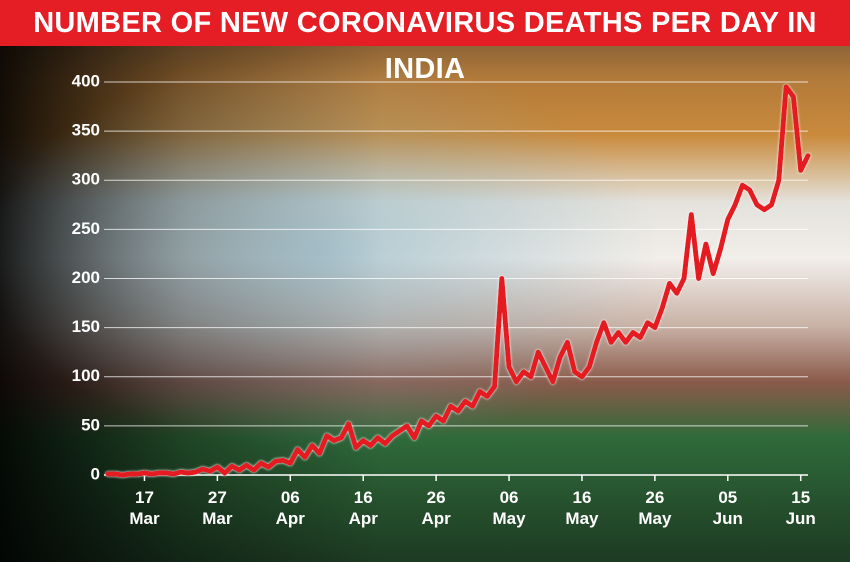 This screenshot has height=562, width=850. Describe the element at coordinates (436, 508) in the screenshot. I see `x-tick-label: 26 Apr` at that location.